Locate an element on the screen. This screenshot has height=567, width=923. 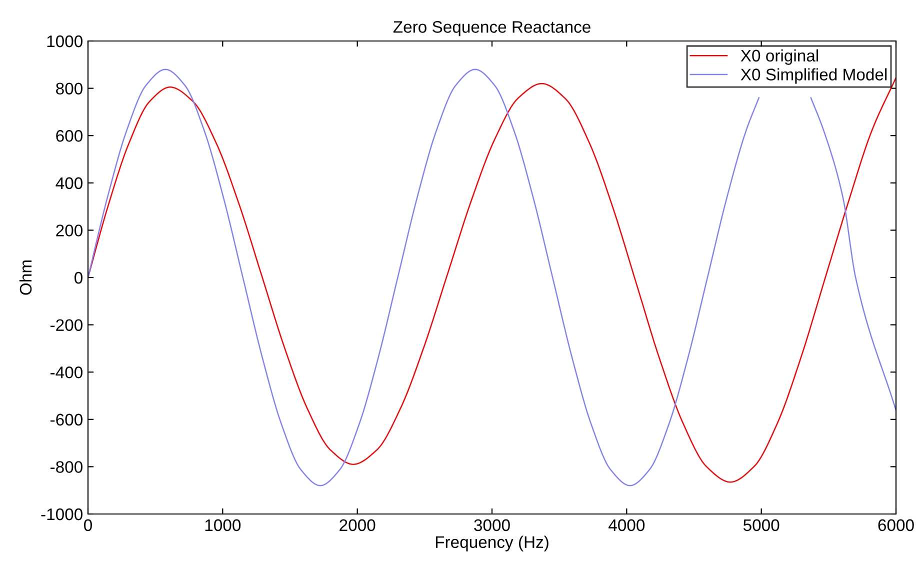
y-tick-label: -600 is located at coordinates (66, 420).